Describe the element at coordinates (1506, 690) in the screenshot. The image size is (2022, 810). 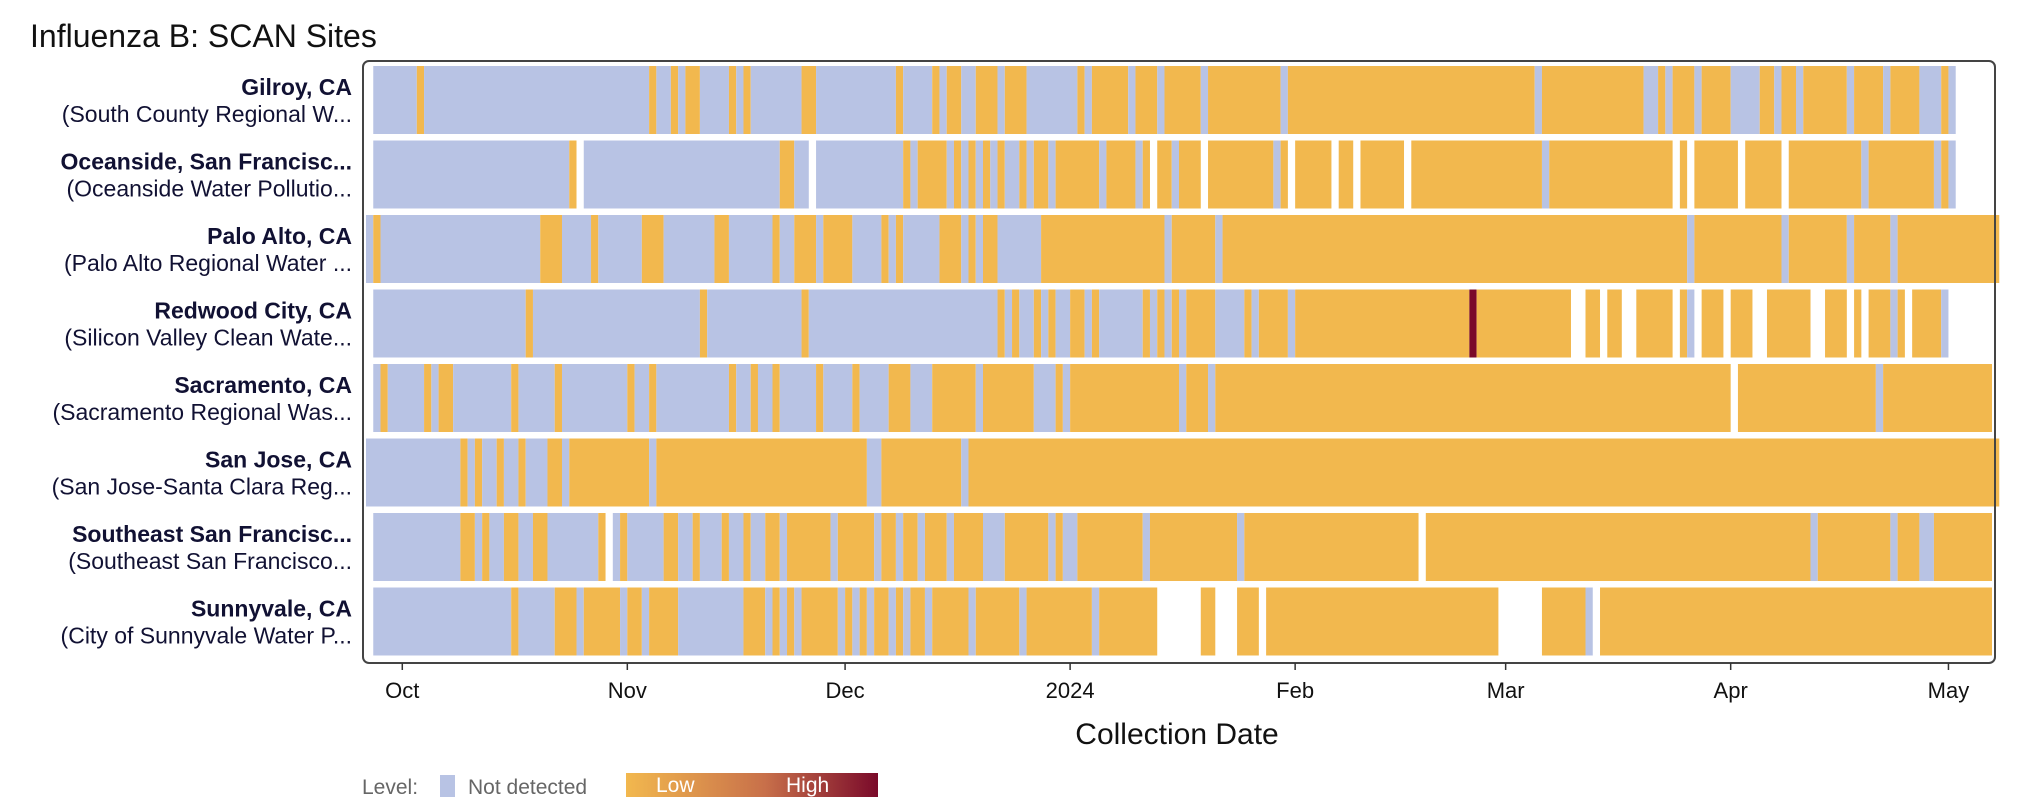
I see `x-tick-label: Mar` at that location.